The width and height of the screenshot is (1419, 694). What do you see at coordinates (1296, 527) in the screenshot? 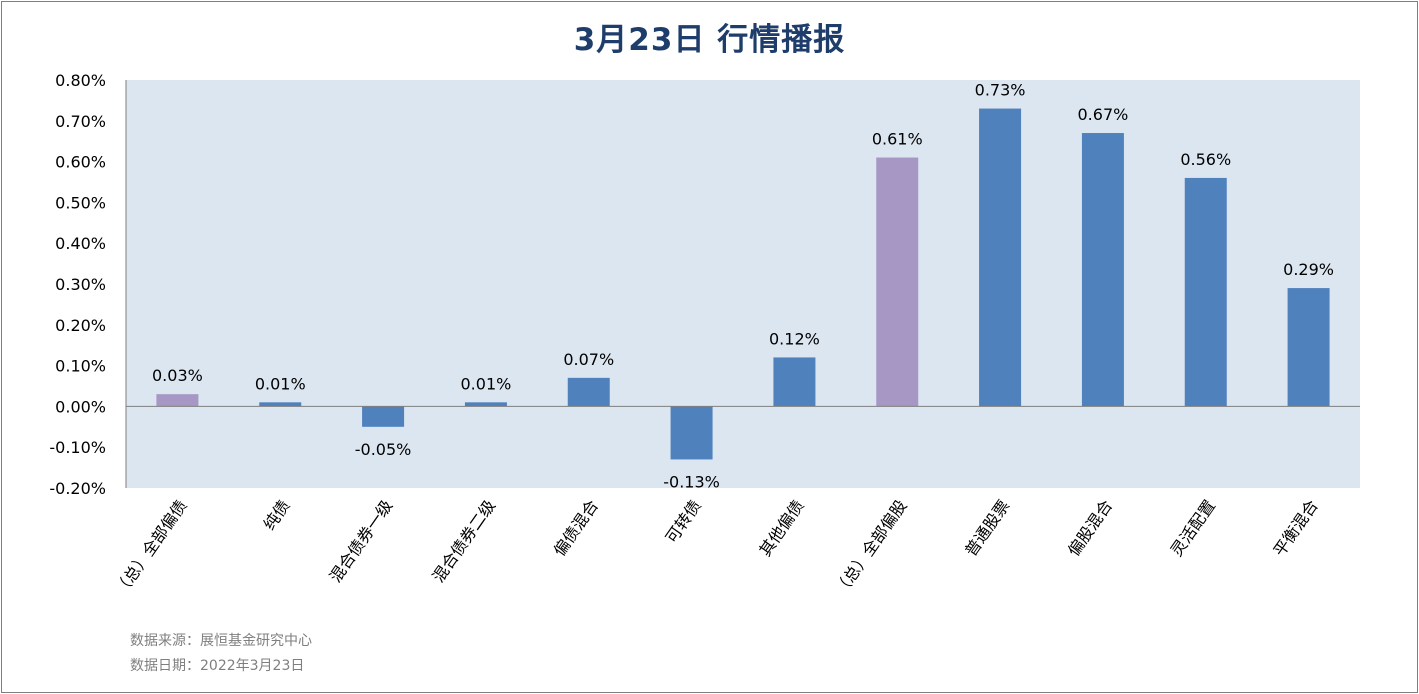
I see `category-label: 平衡混合` at bounding box center [1296, 527].